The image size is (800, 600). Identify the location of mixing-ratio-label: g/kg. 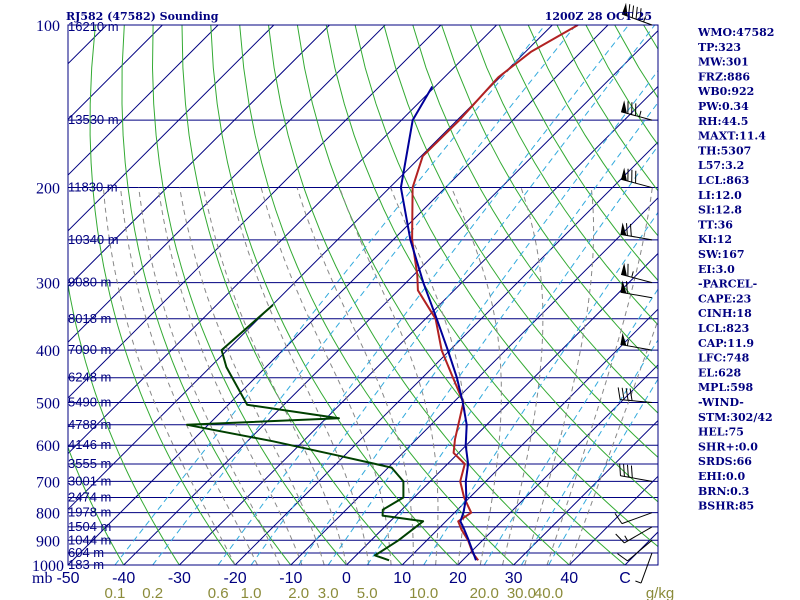
(660, 592).